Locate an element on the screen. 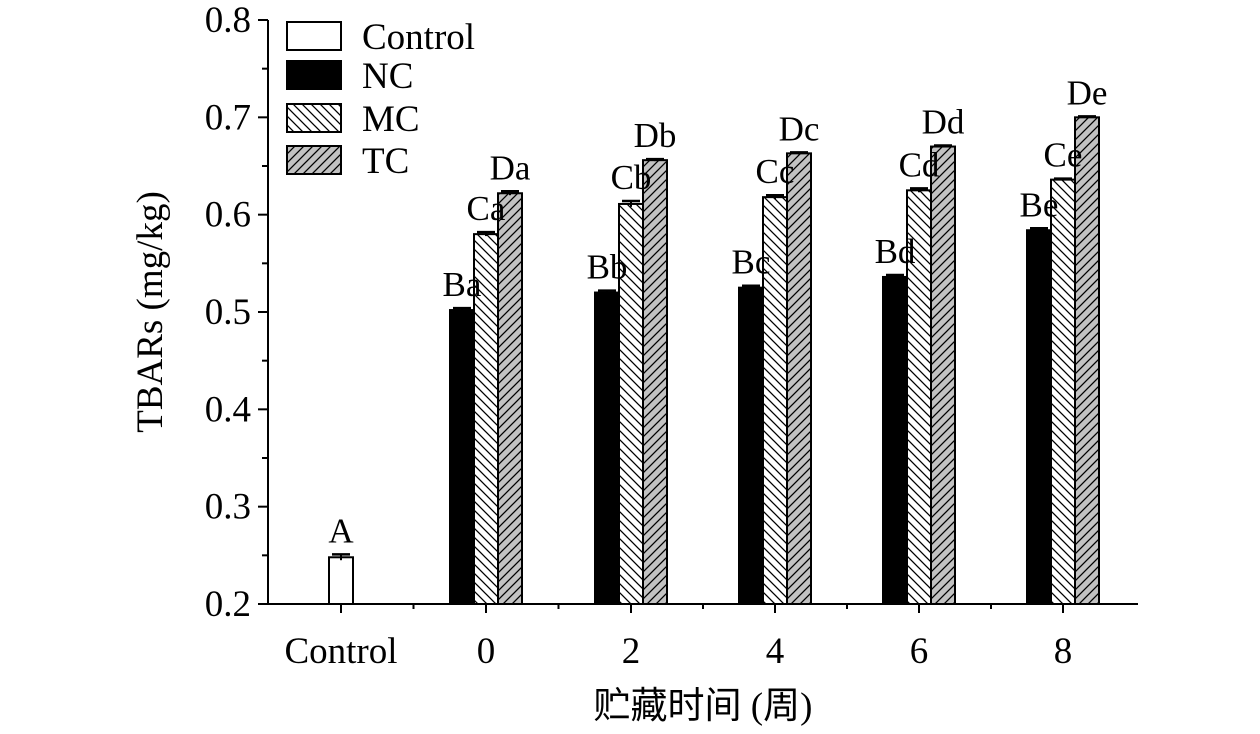 This screenshot has width=1260, height=734. bar-label-db: Db is located at coordinates (655, 135).